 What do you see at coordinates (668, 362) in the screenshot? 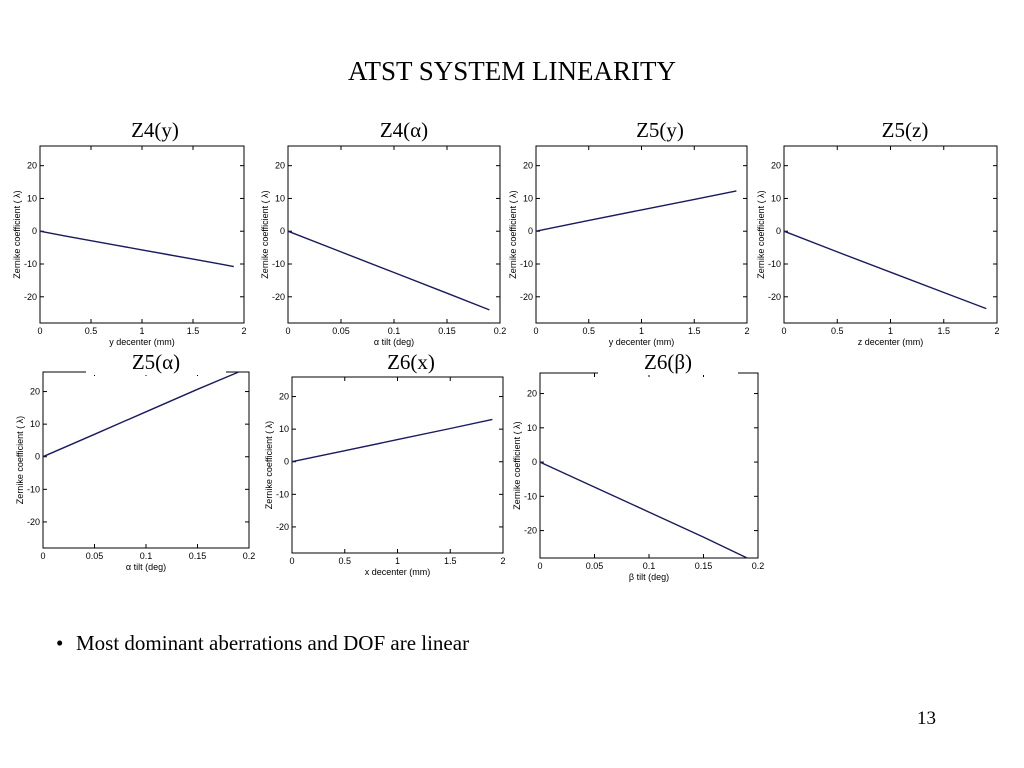
I see `chart-title: Z6(β)` at bounding box center [668, 362].